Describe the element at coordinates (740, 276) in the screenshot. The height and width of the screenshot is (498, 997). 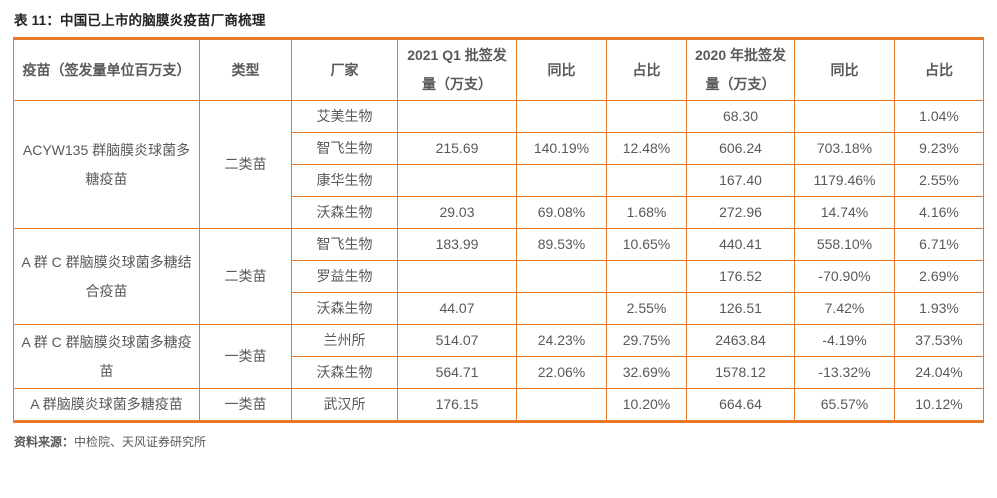
I see `value-cell: 176.52` at that location.